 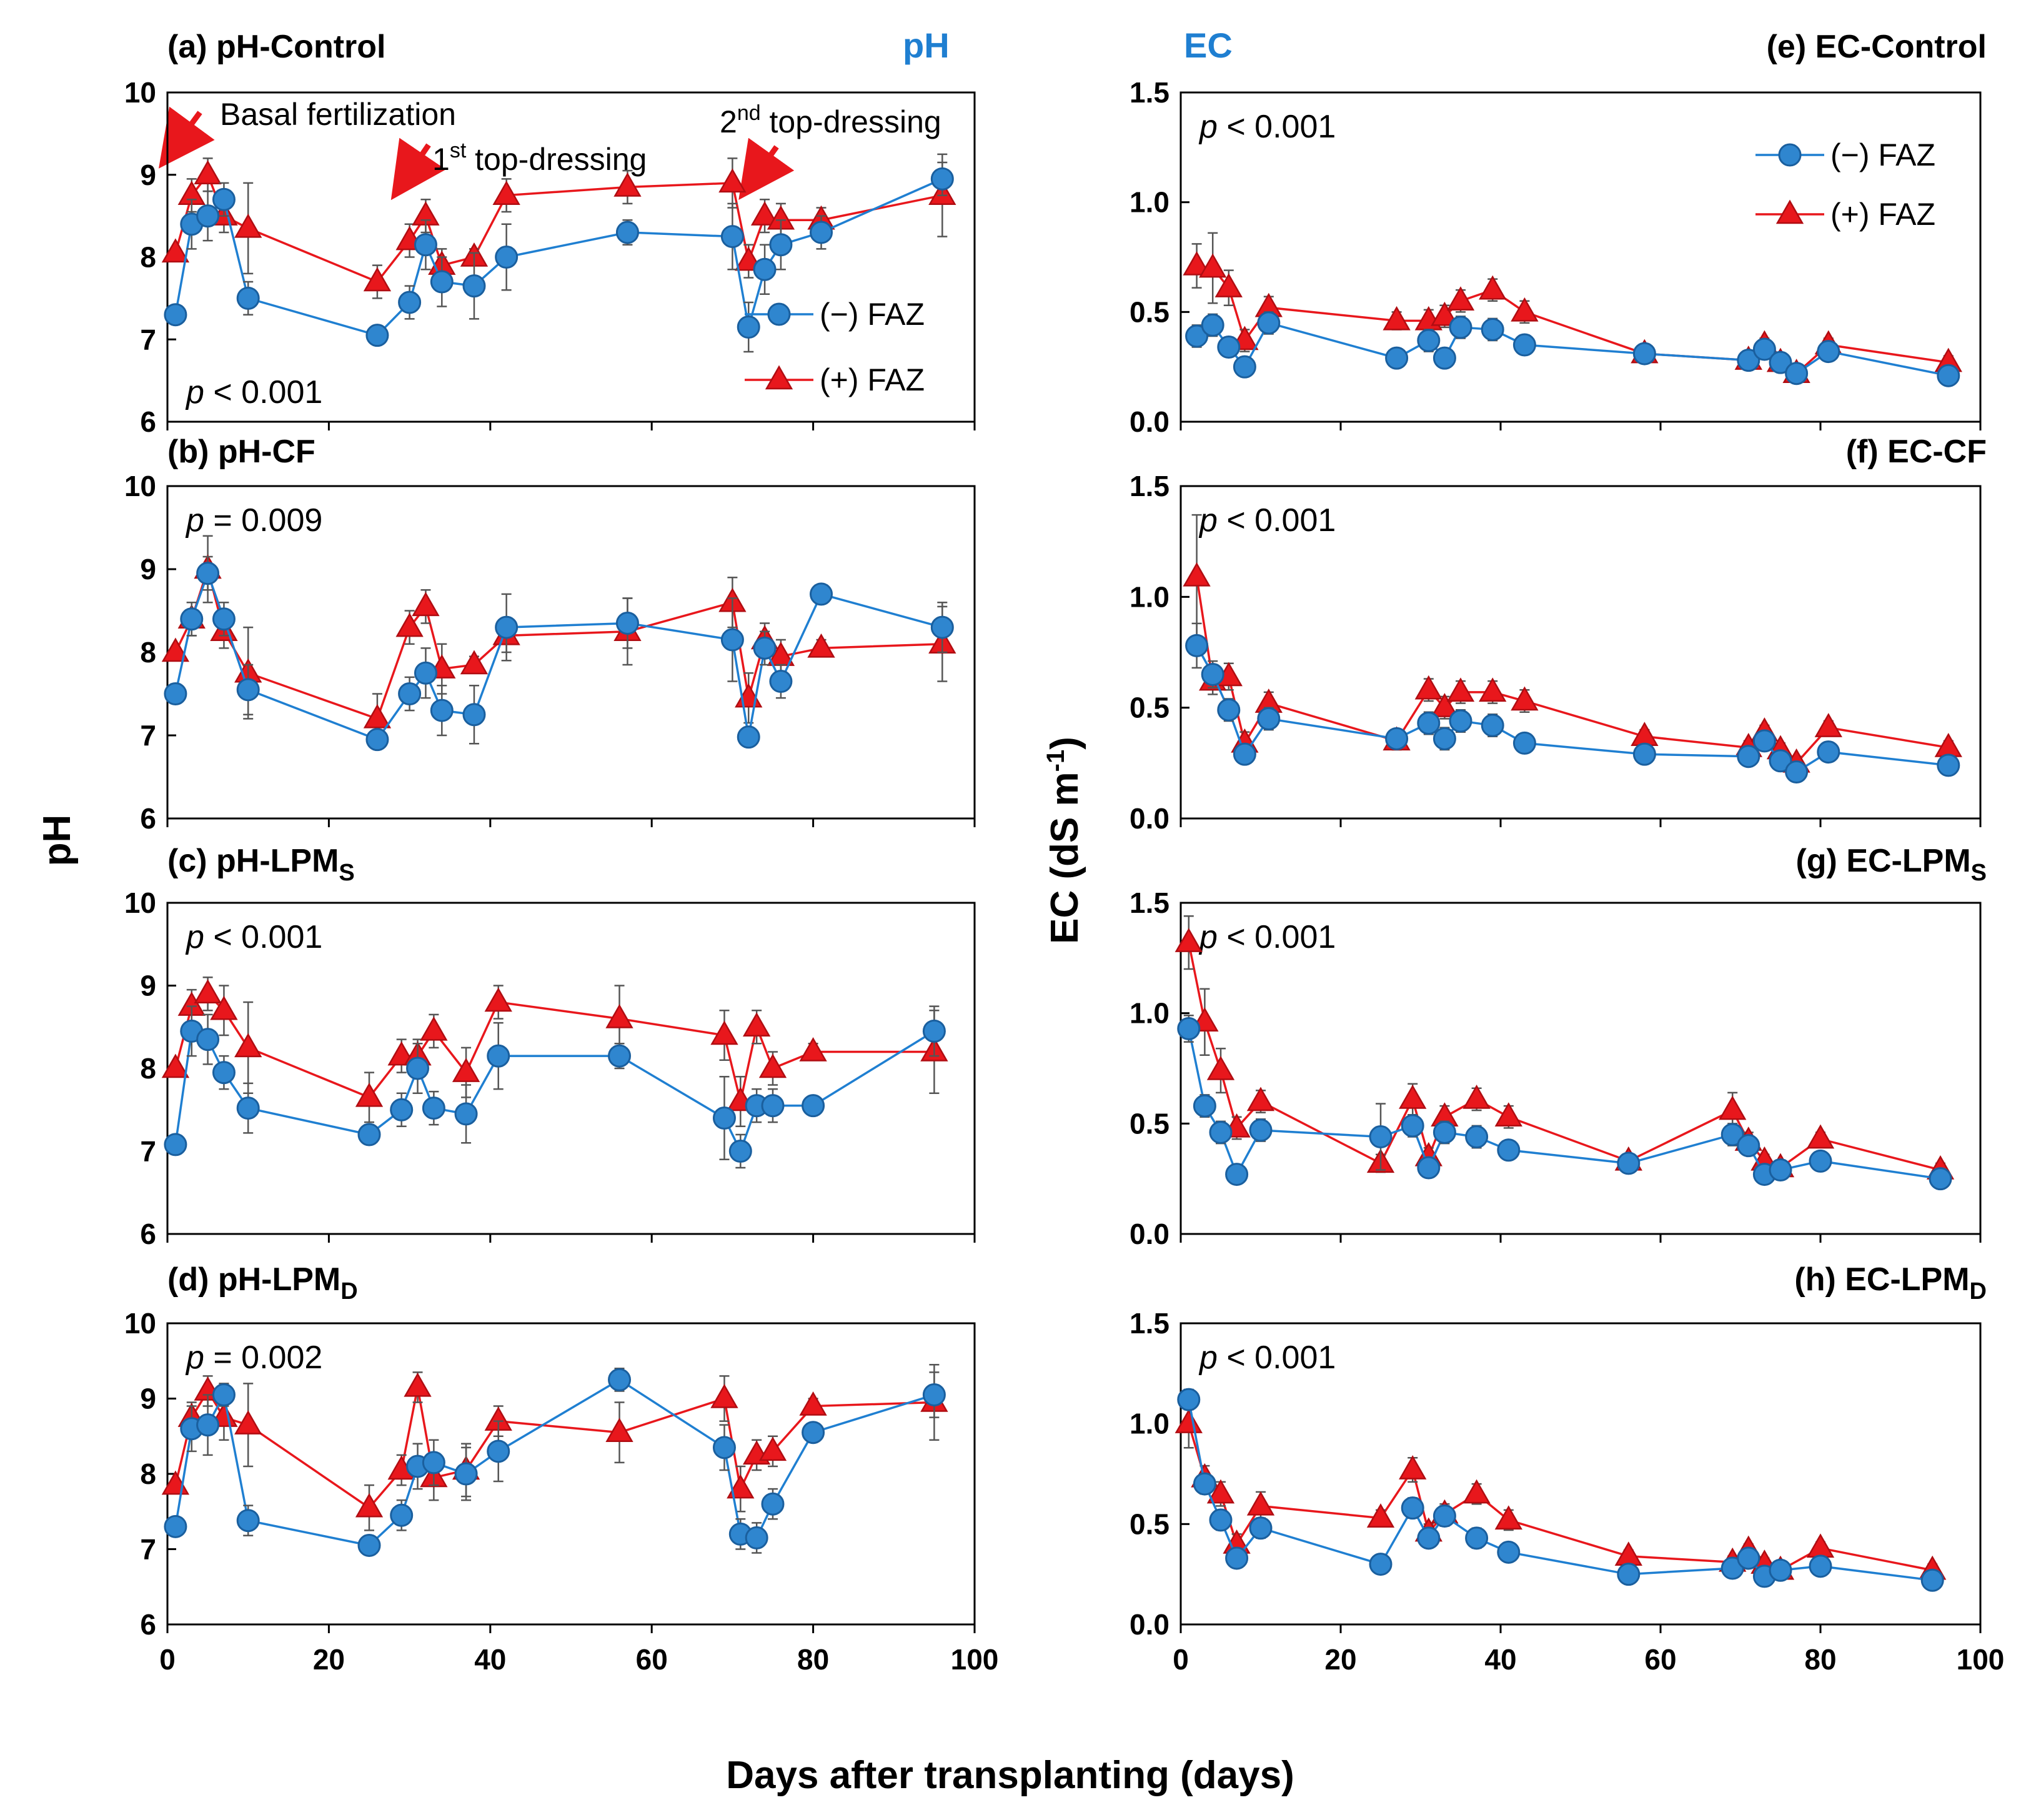 I want to click on p-value: p = 0.009, so click(x=253, y=520).